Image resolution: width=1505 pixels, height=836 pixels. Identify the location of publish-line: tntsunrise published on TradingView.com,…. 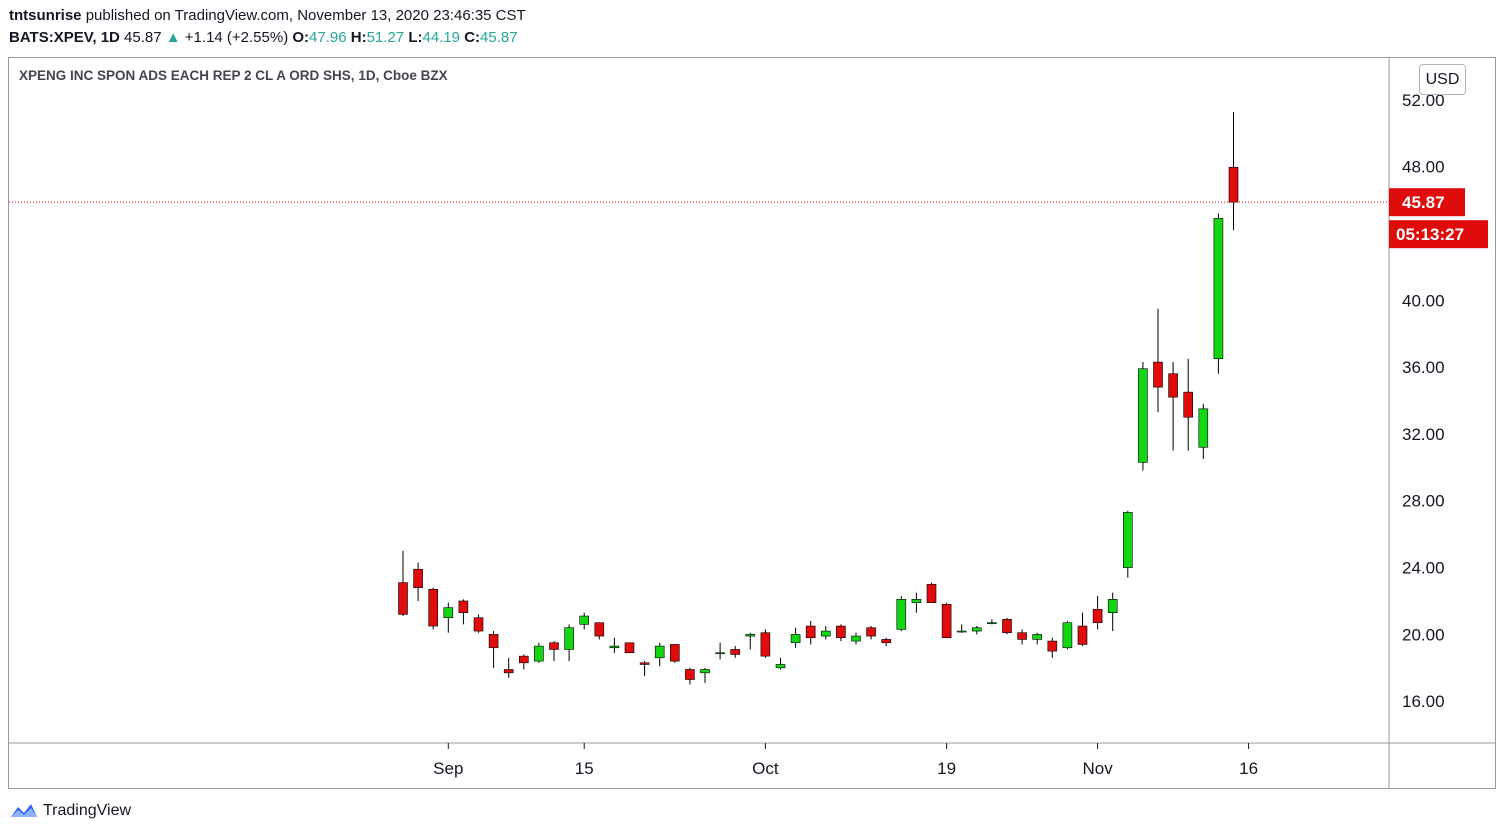
(267, 15).